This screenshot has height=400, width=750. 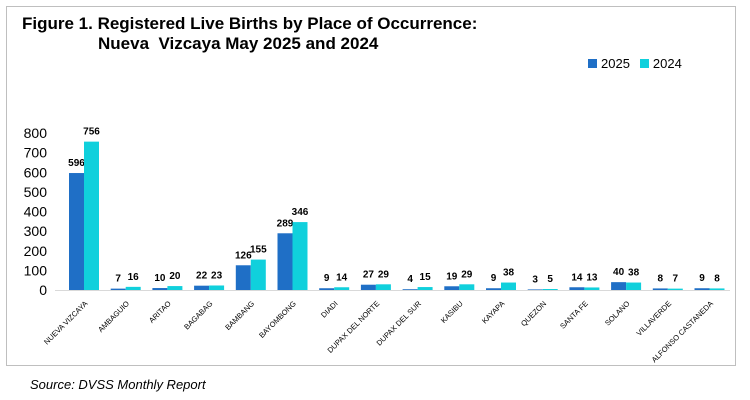 What do you see at coordinates (134, 277) in the screenshot?
I see `data-label-2024: 16` at bounding box center [134, 277].